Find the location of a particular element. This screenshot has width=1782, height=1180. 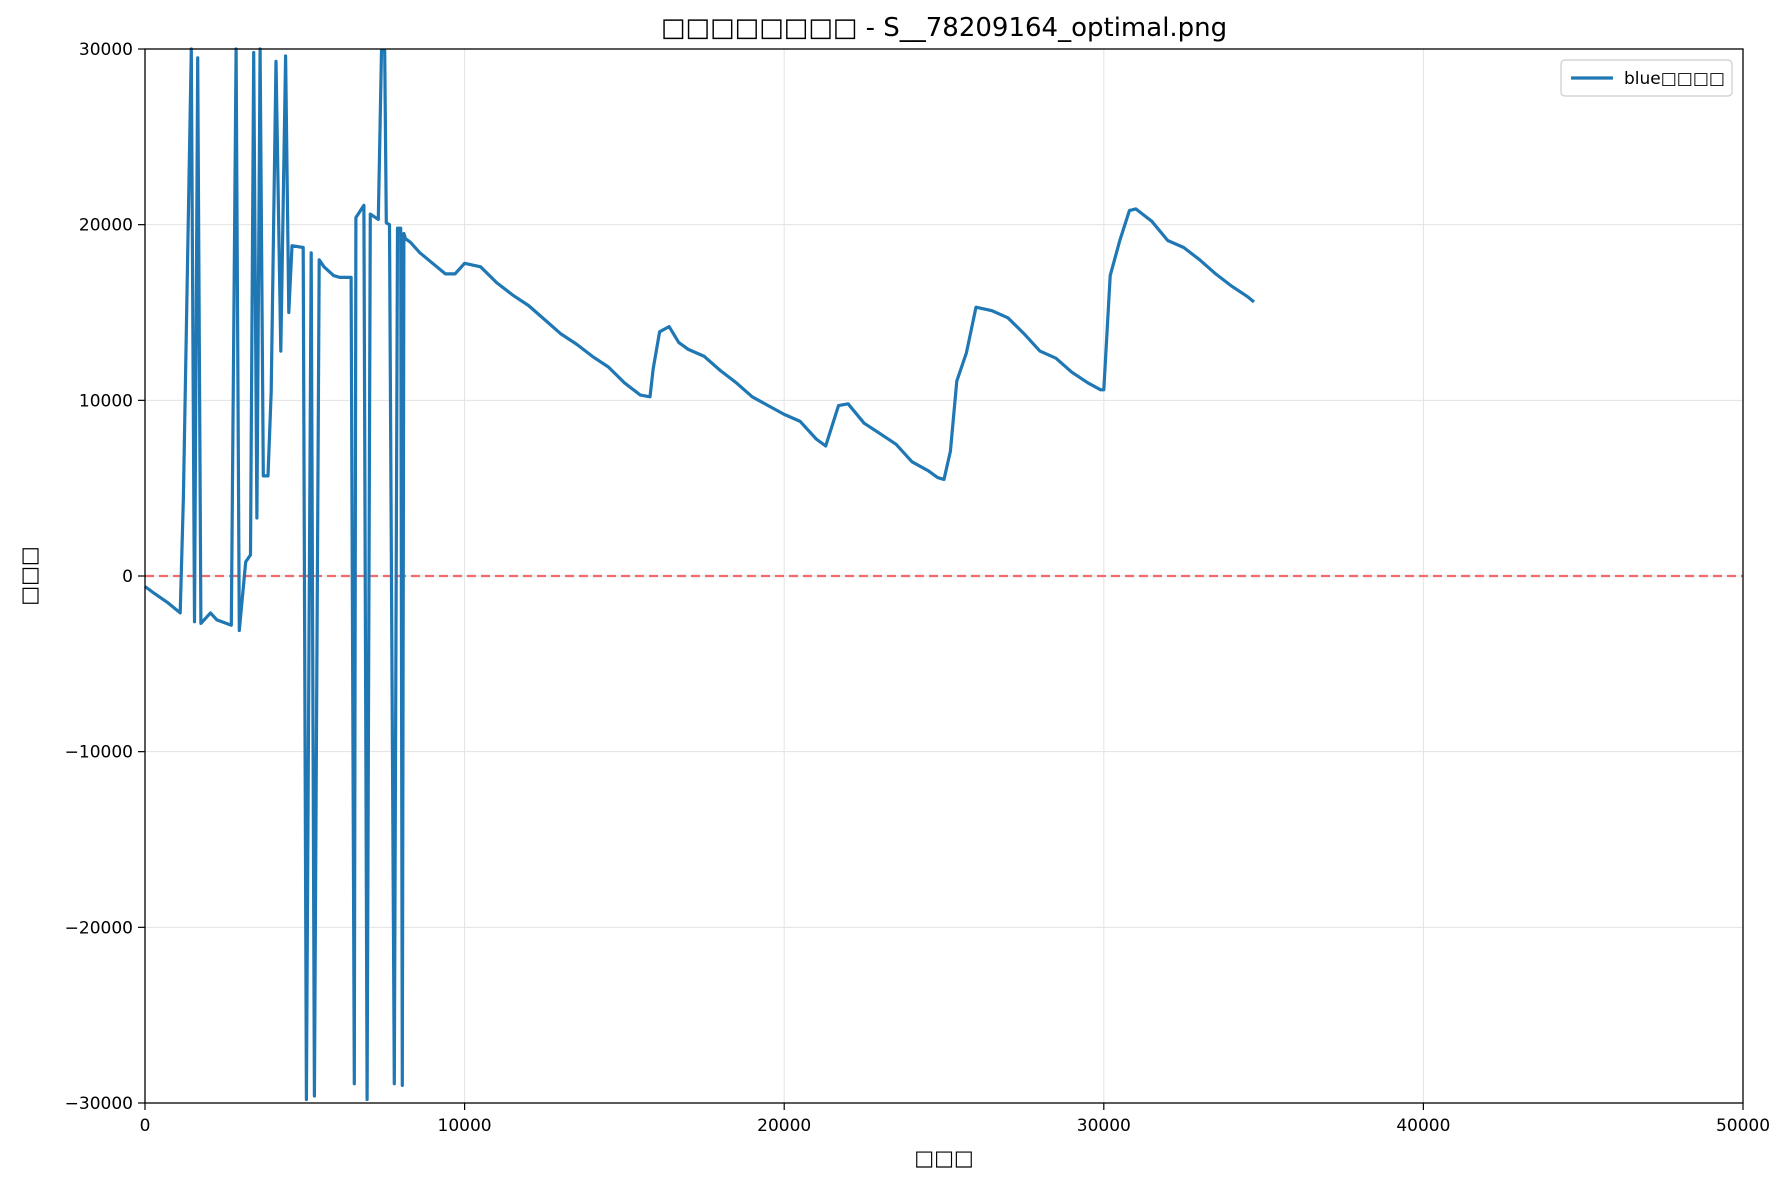

chart-title: □□□□□□□□ - S__78209164_optimal.png is located at coordinates (944, 28).